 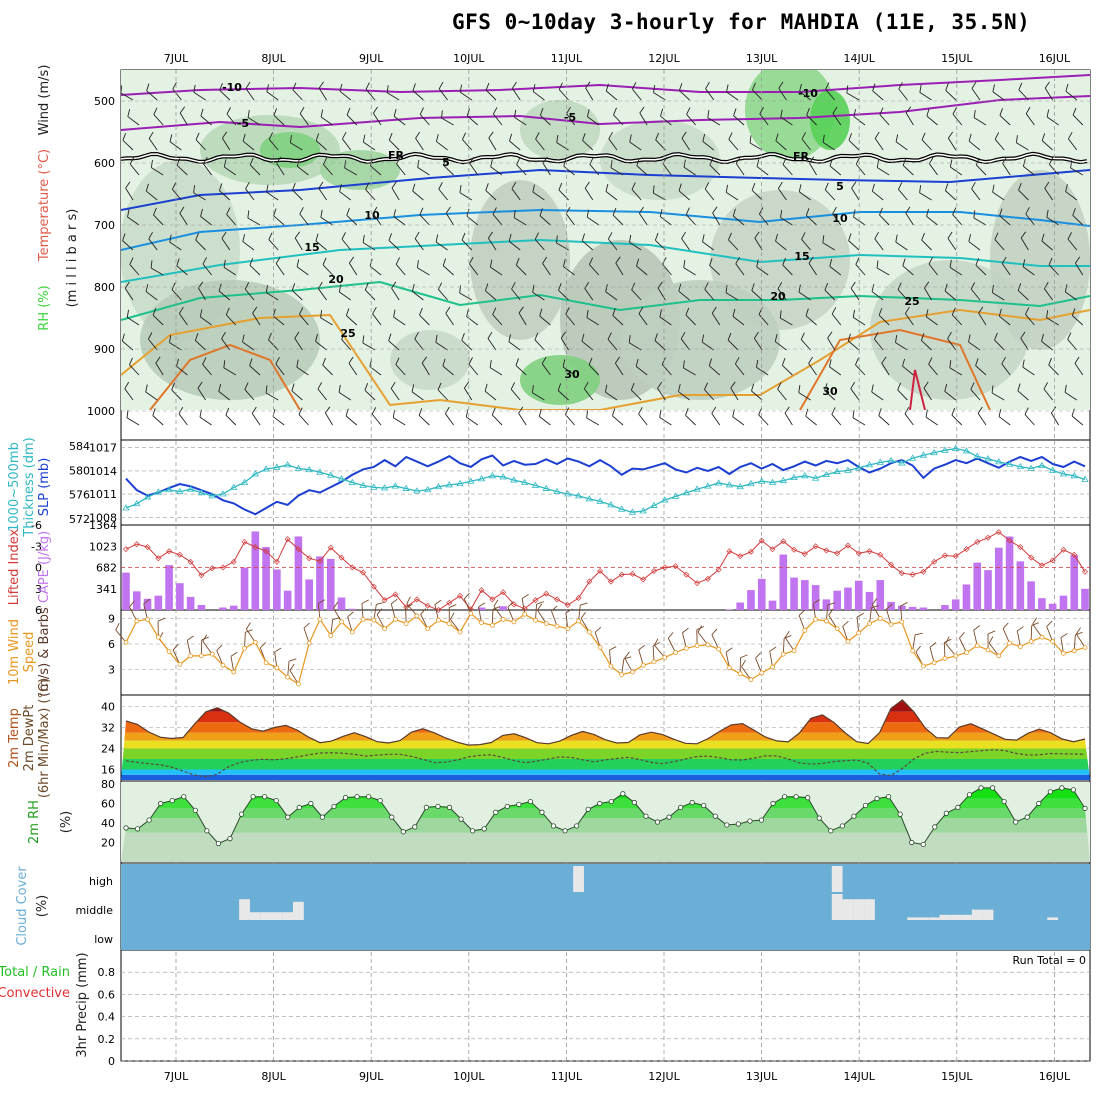 I want to click on ylabel-lifted-index: Lifted Index, so click(x=14, y=566).